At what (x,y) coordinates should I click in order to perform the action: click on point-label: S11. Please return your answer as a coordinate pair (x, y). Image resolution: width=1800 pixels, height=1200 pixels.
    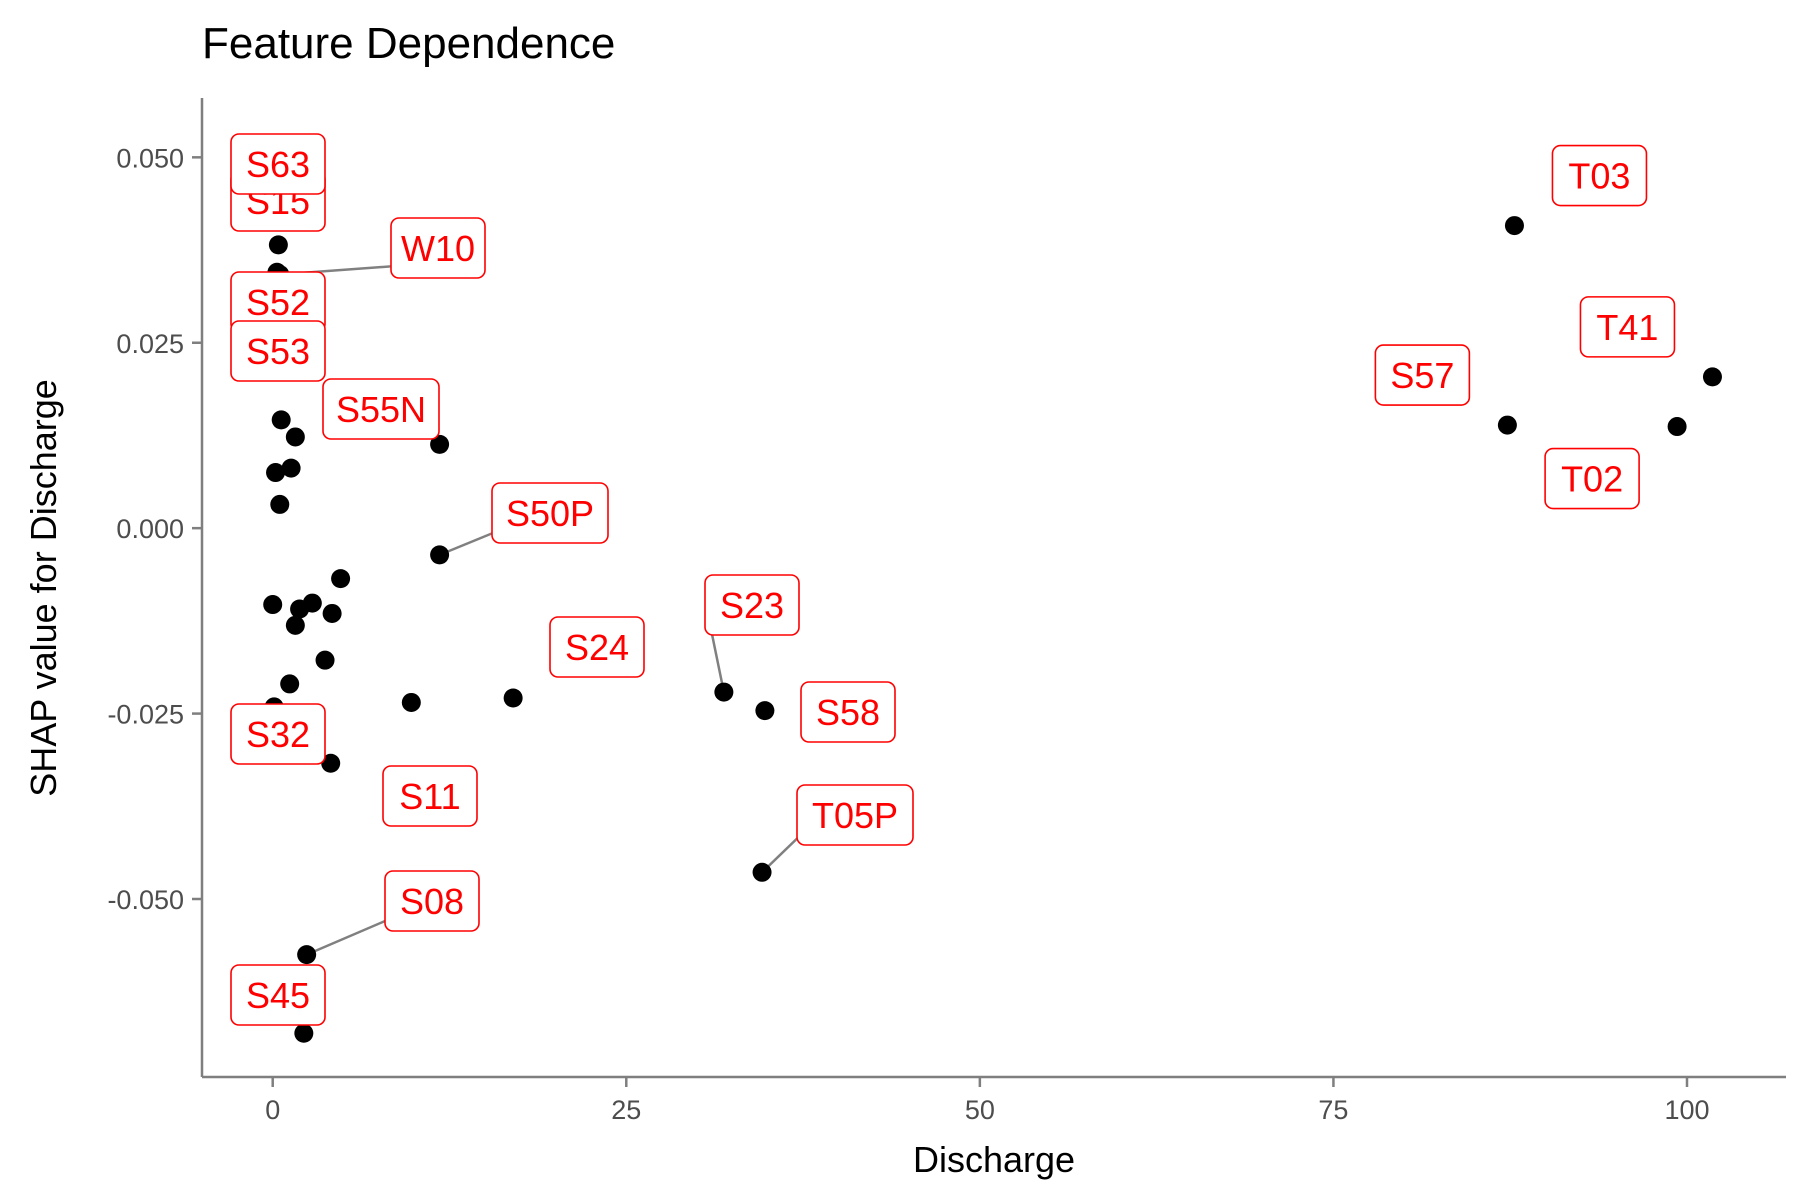
    Looking at the image, I should click on (430, 796).